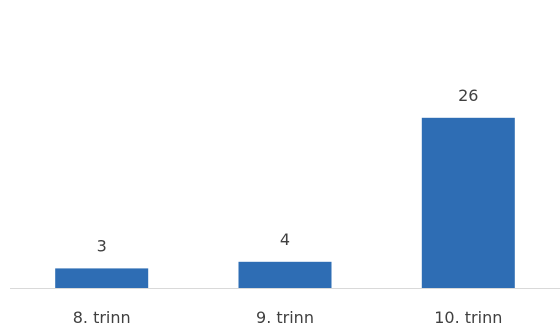  I want to click on data-label-1: 3, so click(102, 245).